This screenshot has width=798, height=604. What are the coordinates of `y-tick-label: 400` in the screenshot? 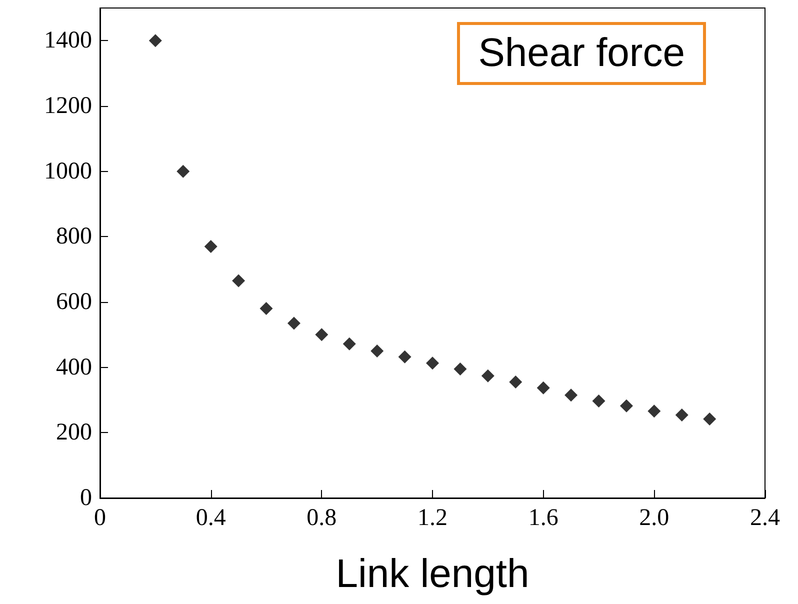 It's located at (74, 367).